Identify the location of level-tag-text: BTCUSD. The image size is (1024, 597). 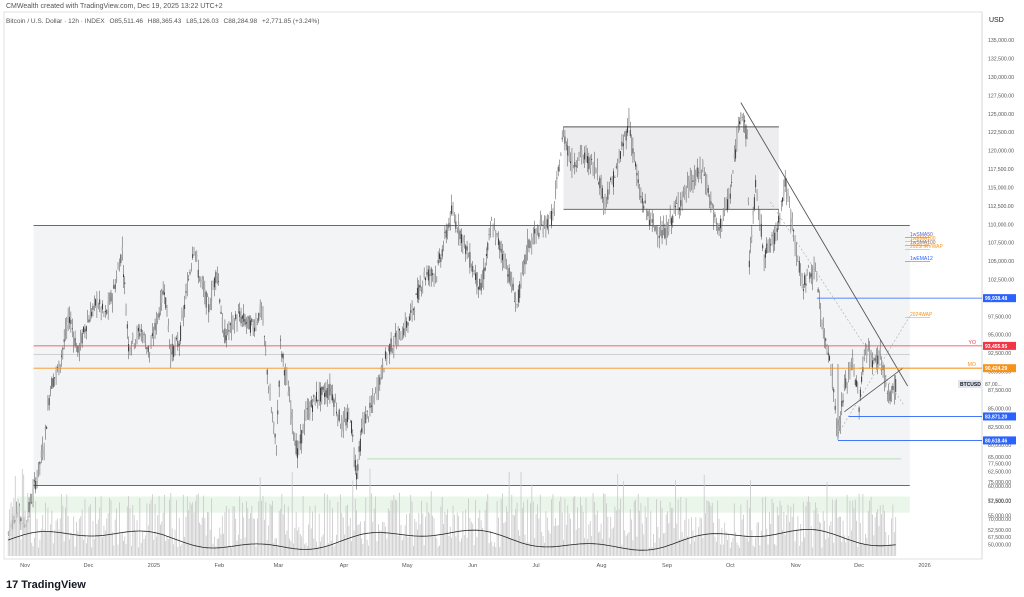
(970, 385).